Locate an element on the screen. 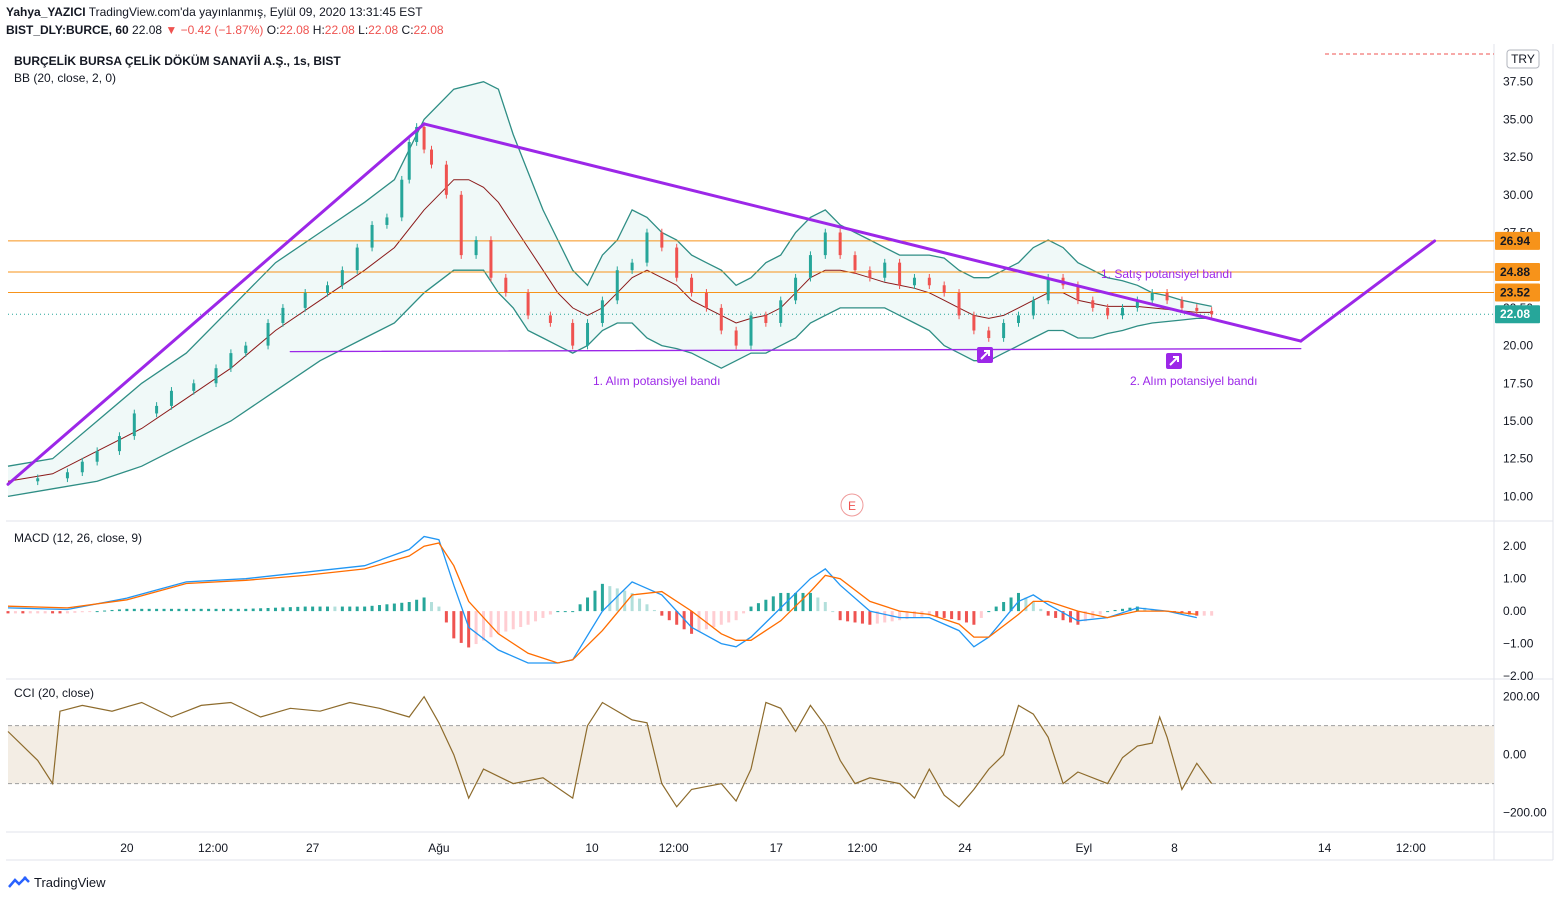  sell-zone-1-label: 1. Satış potansiyel bandı is located at coordinates (1166, 274).